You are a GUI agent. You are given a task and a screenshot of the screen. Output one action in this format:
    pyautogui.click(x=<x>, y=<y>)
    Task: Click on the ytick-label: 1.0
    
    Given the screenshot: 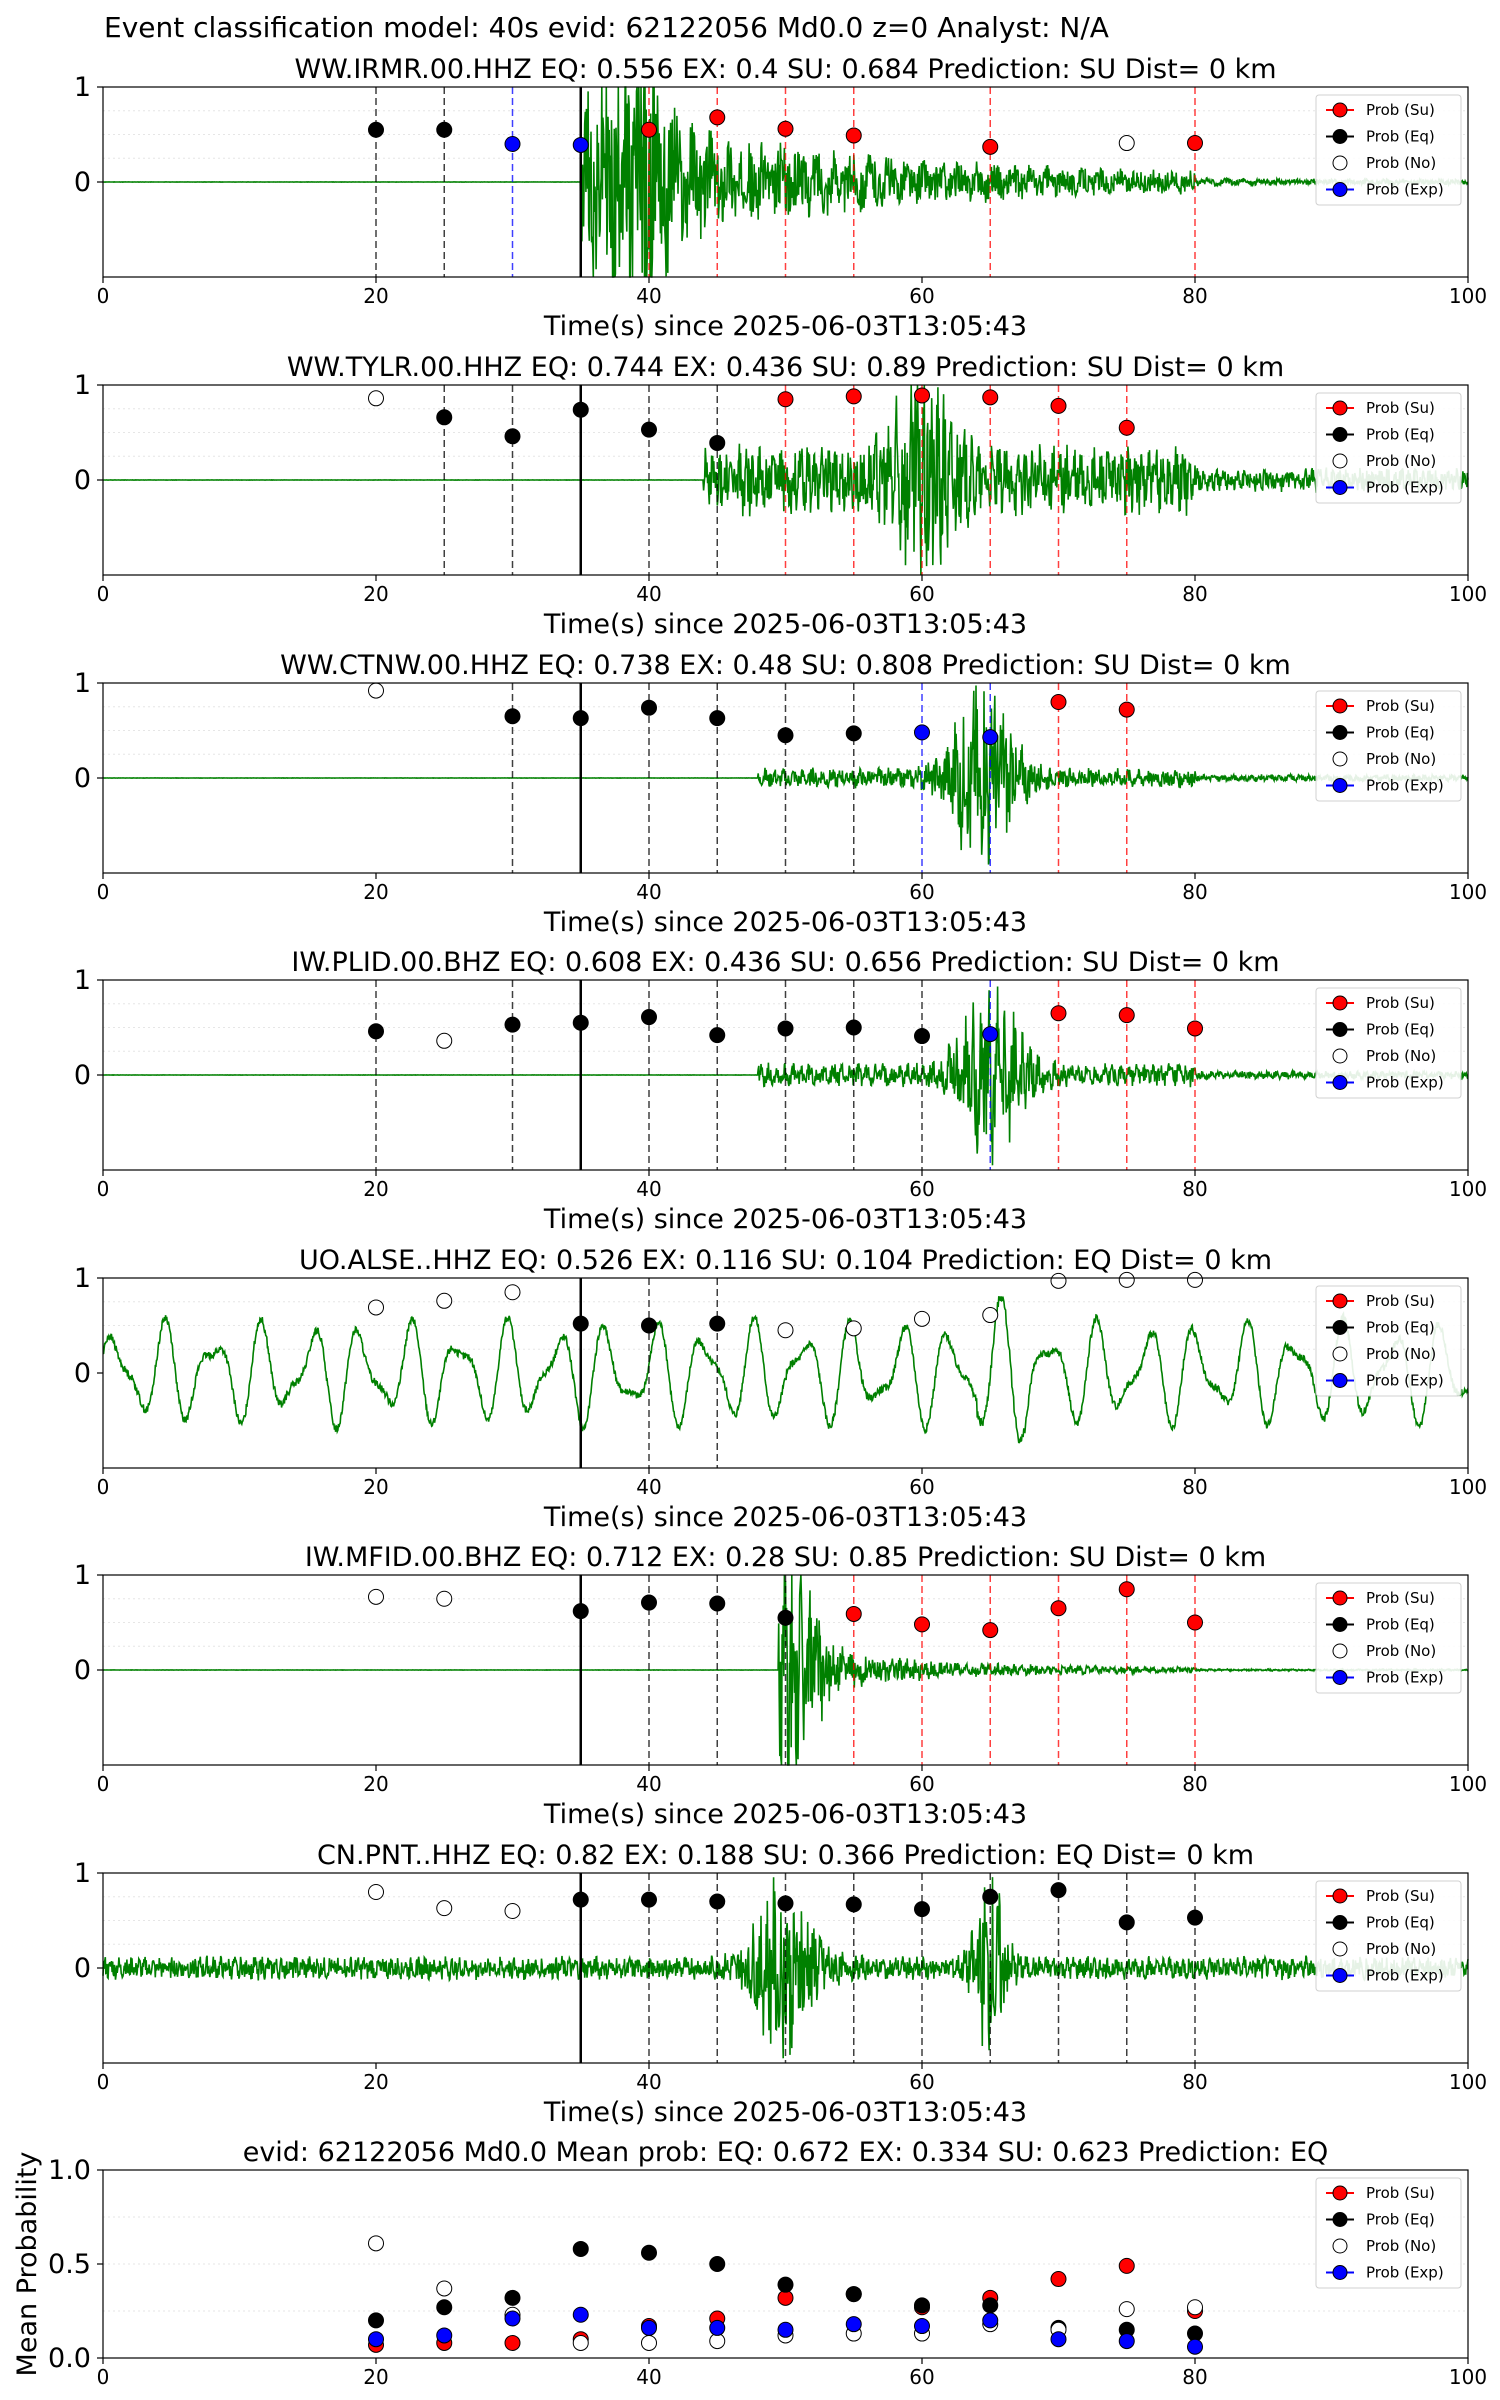 What is the action you would take?
    pyautogui.click(x=69, y=2170)
    